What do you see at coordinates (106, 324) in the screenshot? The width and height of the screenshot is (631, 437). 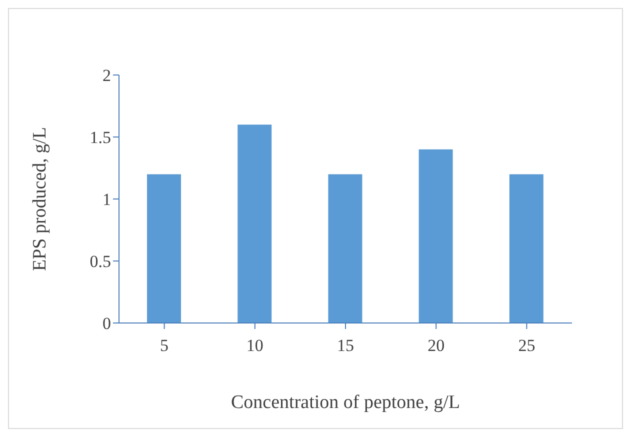 I see `y-tick-label: 0` at bounding box center [106, 324].